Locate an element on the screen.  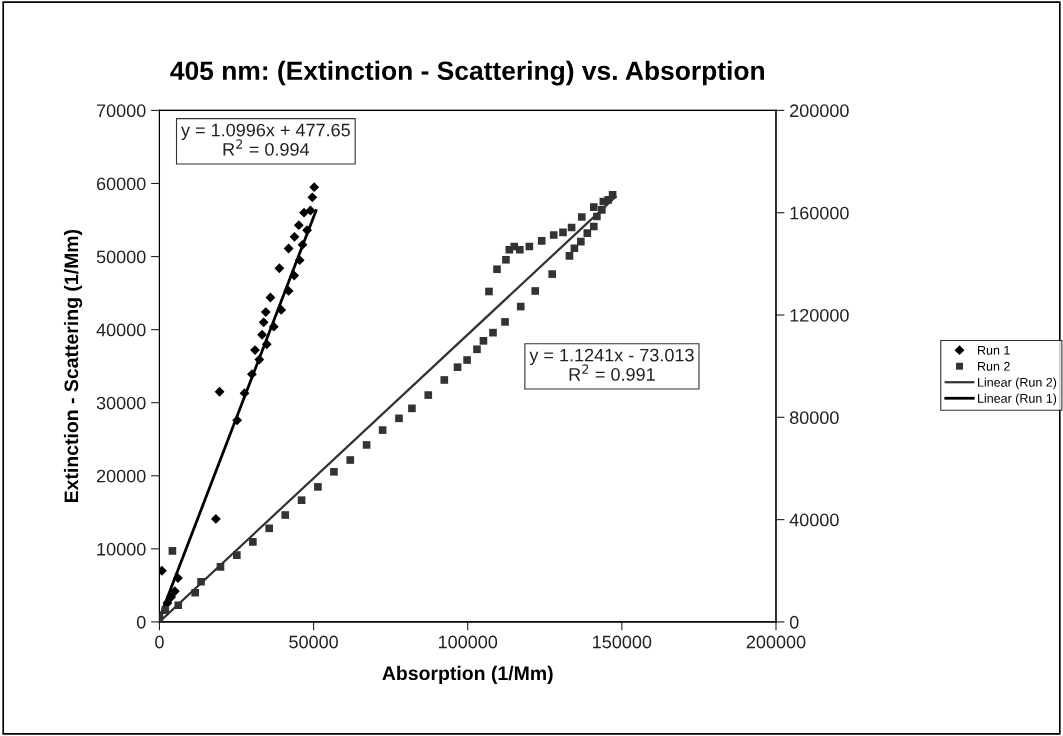
y-tick-label: 10000 is located at coordinates (121, 549).